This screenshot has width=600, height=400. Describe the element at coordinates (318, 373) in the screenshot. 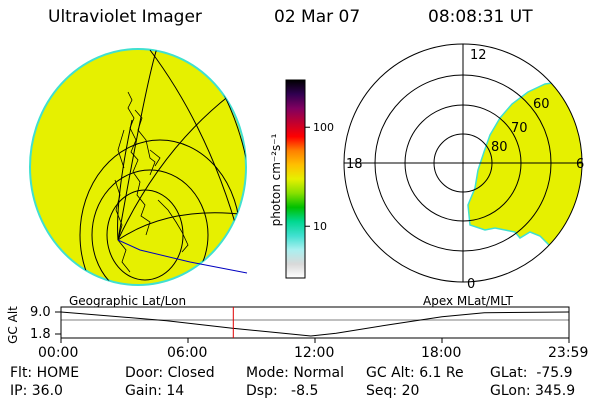

I see `status-mode-value: Normal` at that location.